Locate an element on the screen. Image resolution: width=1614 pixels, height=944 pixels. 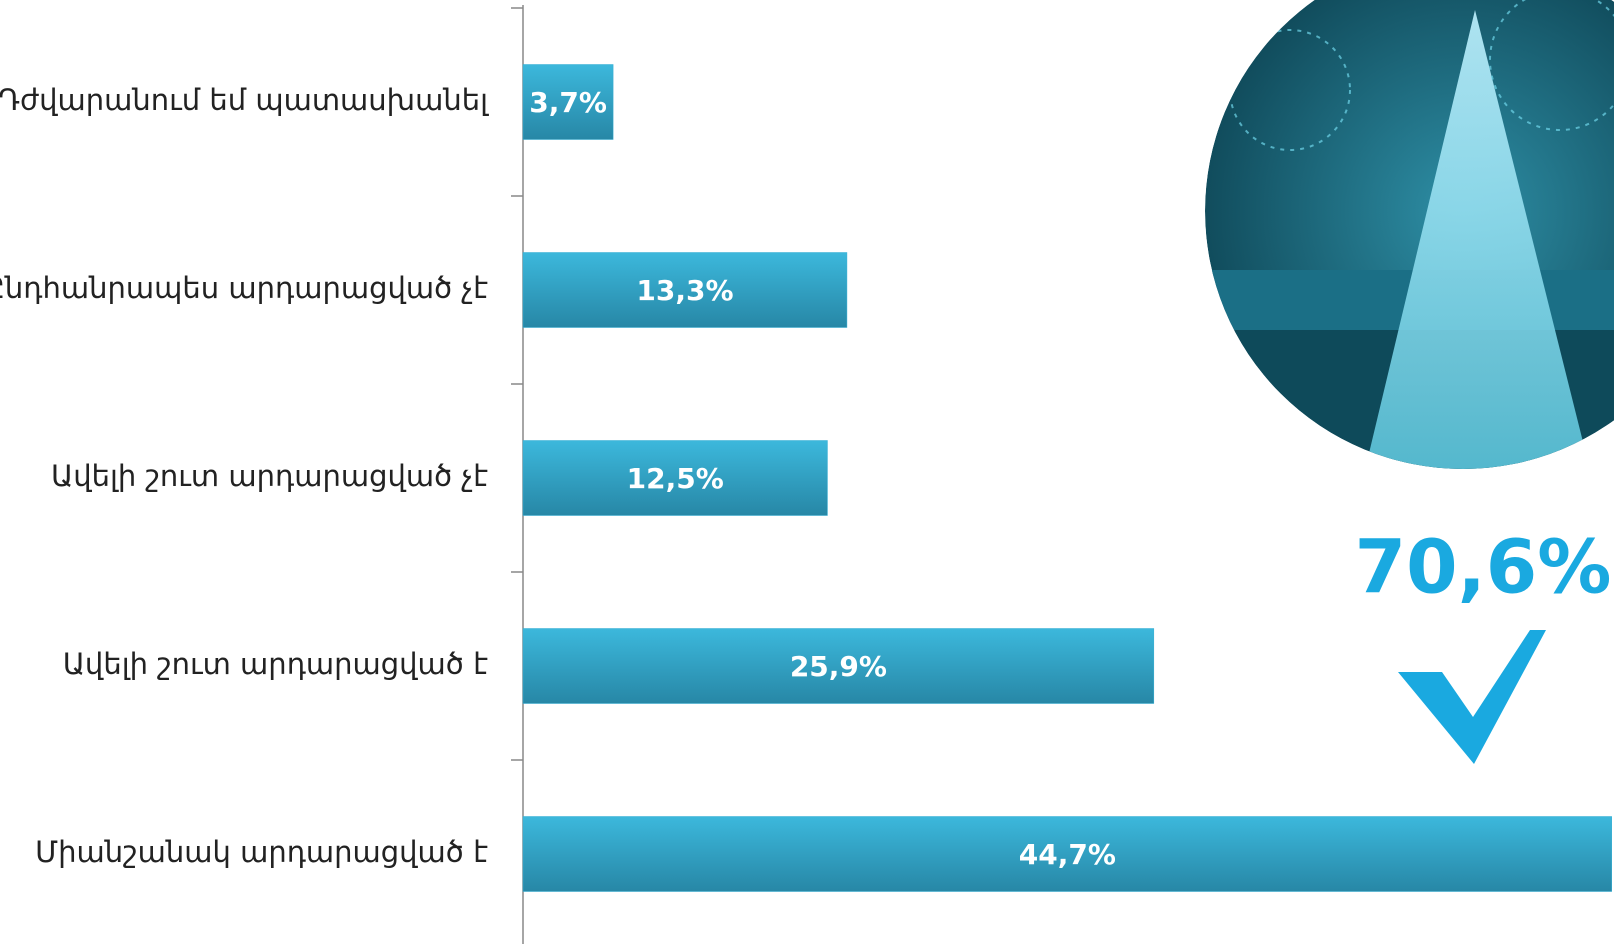
y-tick-label: Ավելի շուտ արդարացված չէ is located at coordinates (269, 476).